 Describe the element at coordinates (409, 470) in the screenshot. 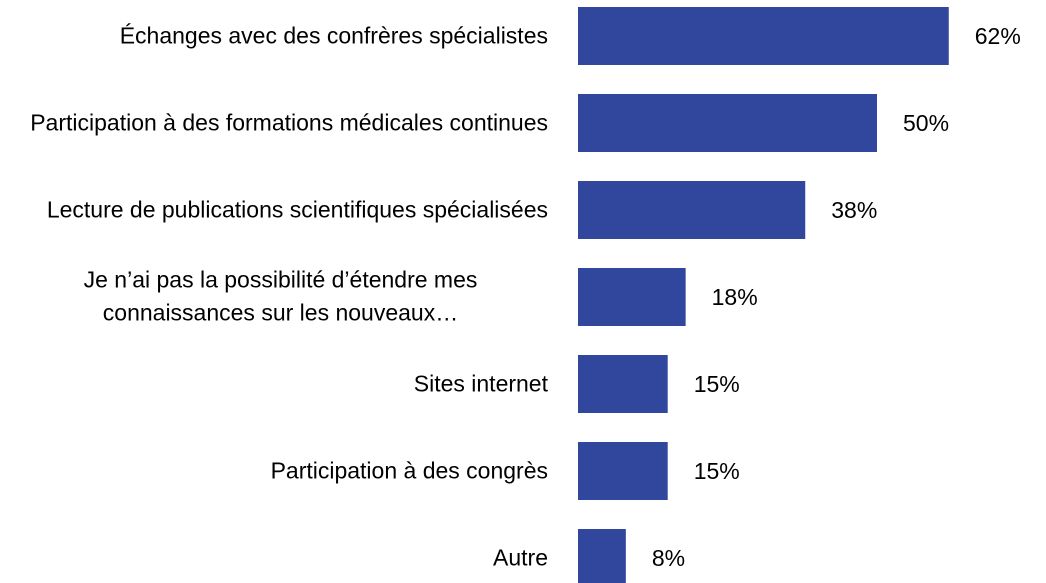

I see `category-text: Participation à des congrès` at that location.